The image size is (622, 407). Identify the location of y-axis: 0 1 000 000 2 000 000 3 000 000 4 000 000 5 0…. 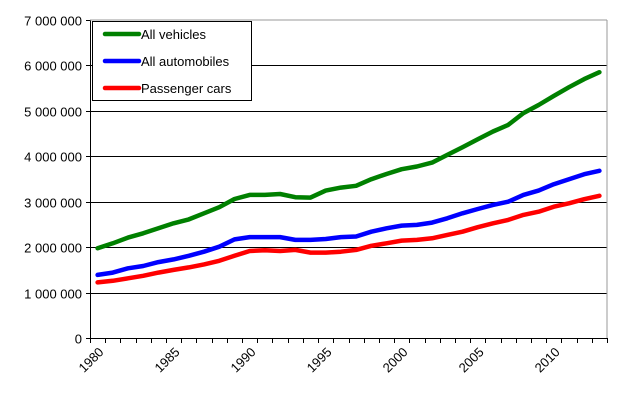
(57, 180).